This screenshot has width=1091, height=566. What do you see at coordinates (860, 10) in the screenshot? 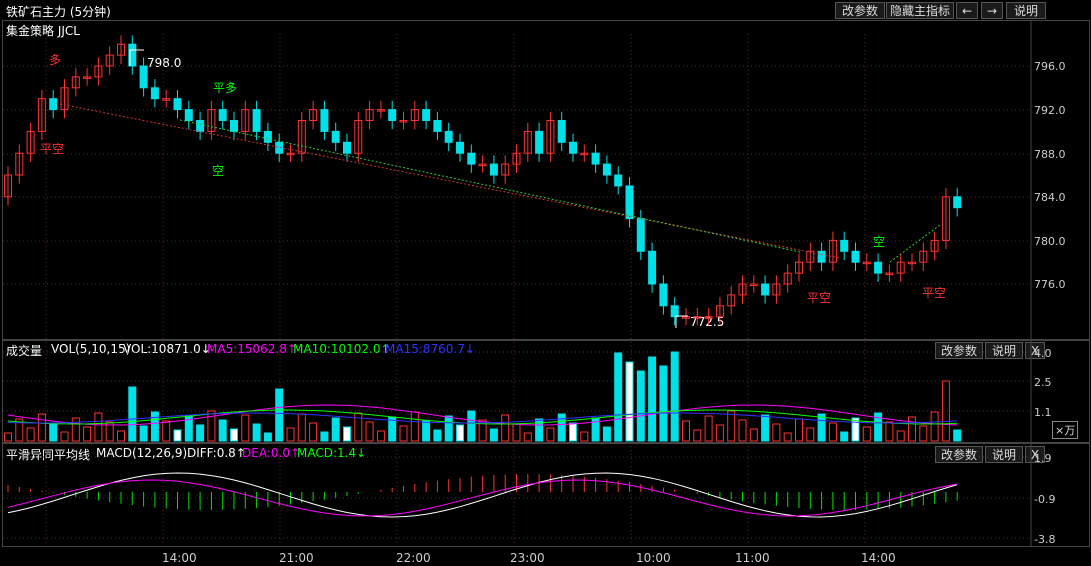
I see `change-params-button: 改参数` at bounding box center [860, 10].